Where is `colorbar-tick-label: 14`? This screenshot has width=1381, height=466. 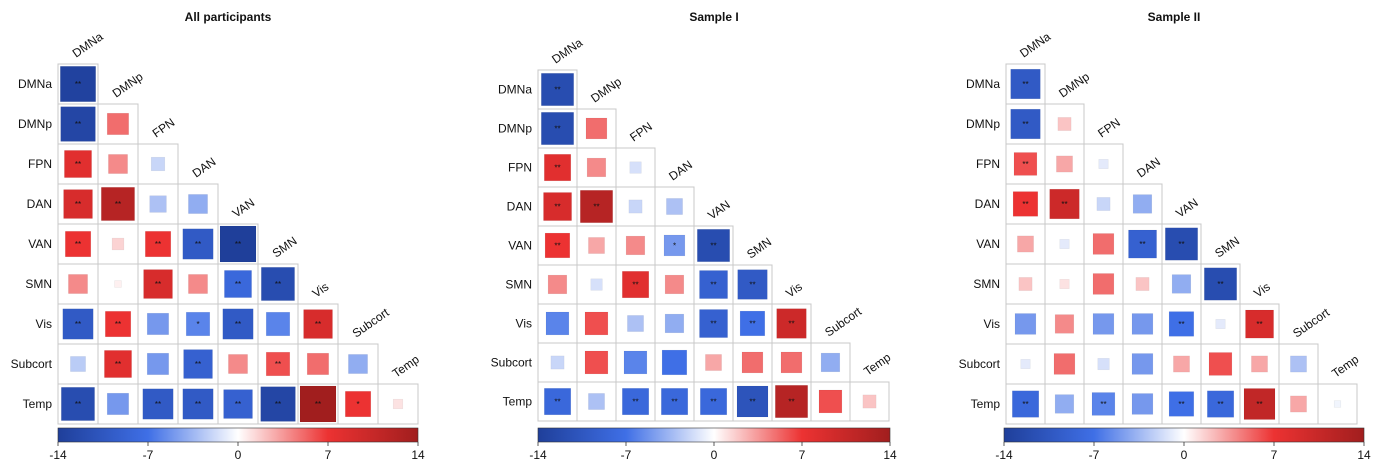 colorbar-tick-label: 14 is located at coordinates (1364, 455).